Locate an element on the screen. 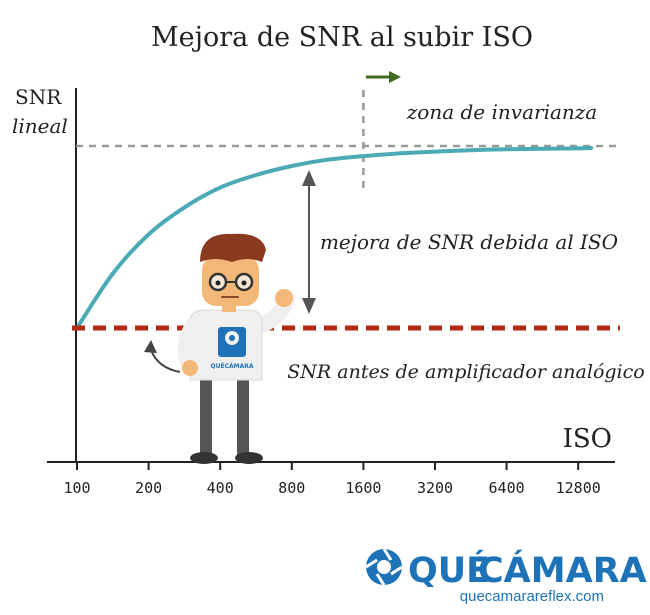  x-tick-label: 800 is located at coordinates (291, 488).